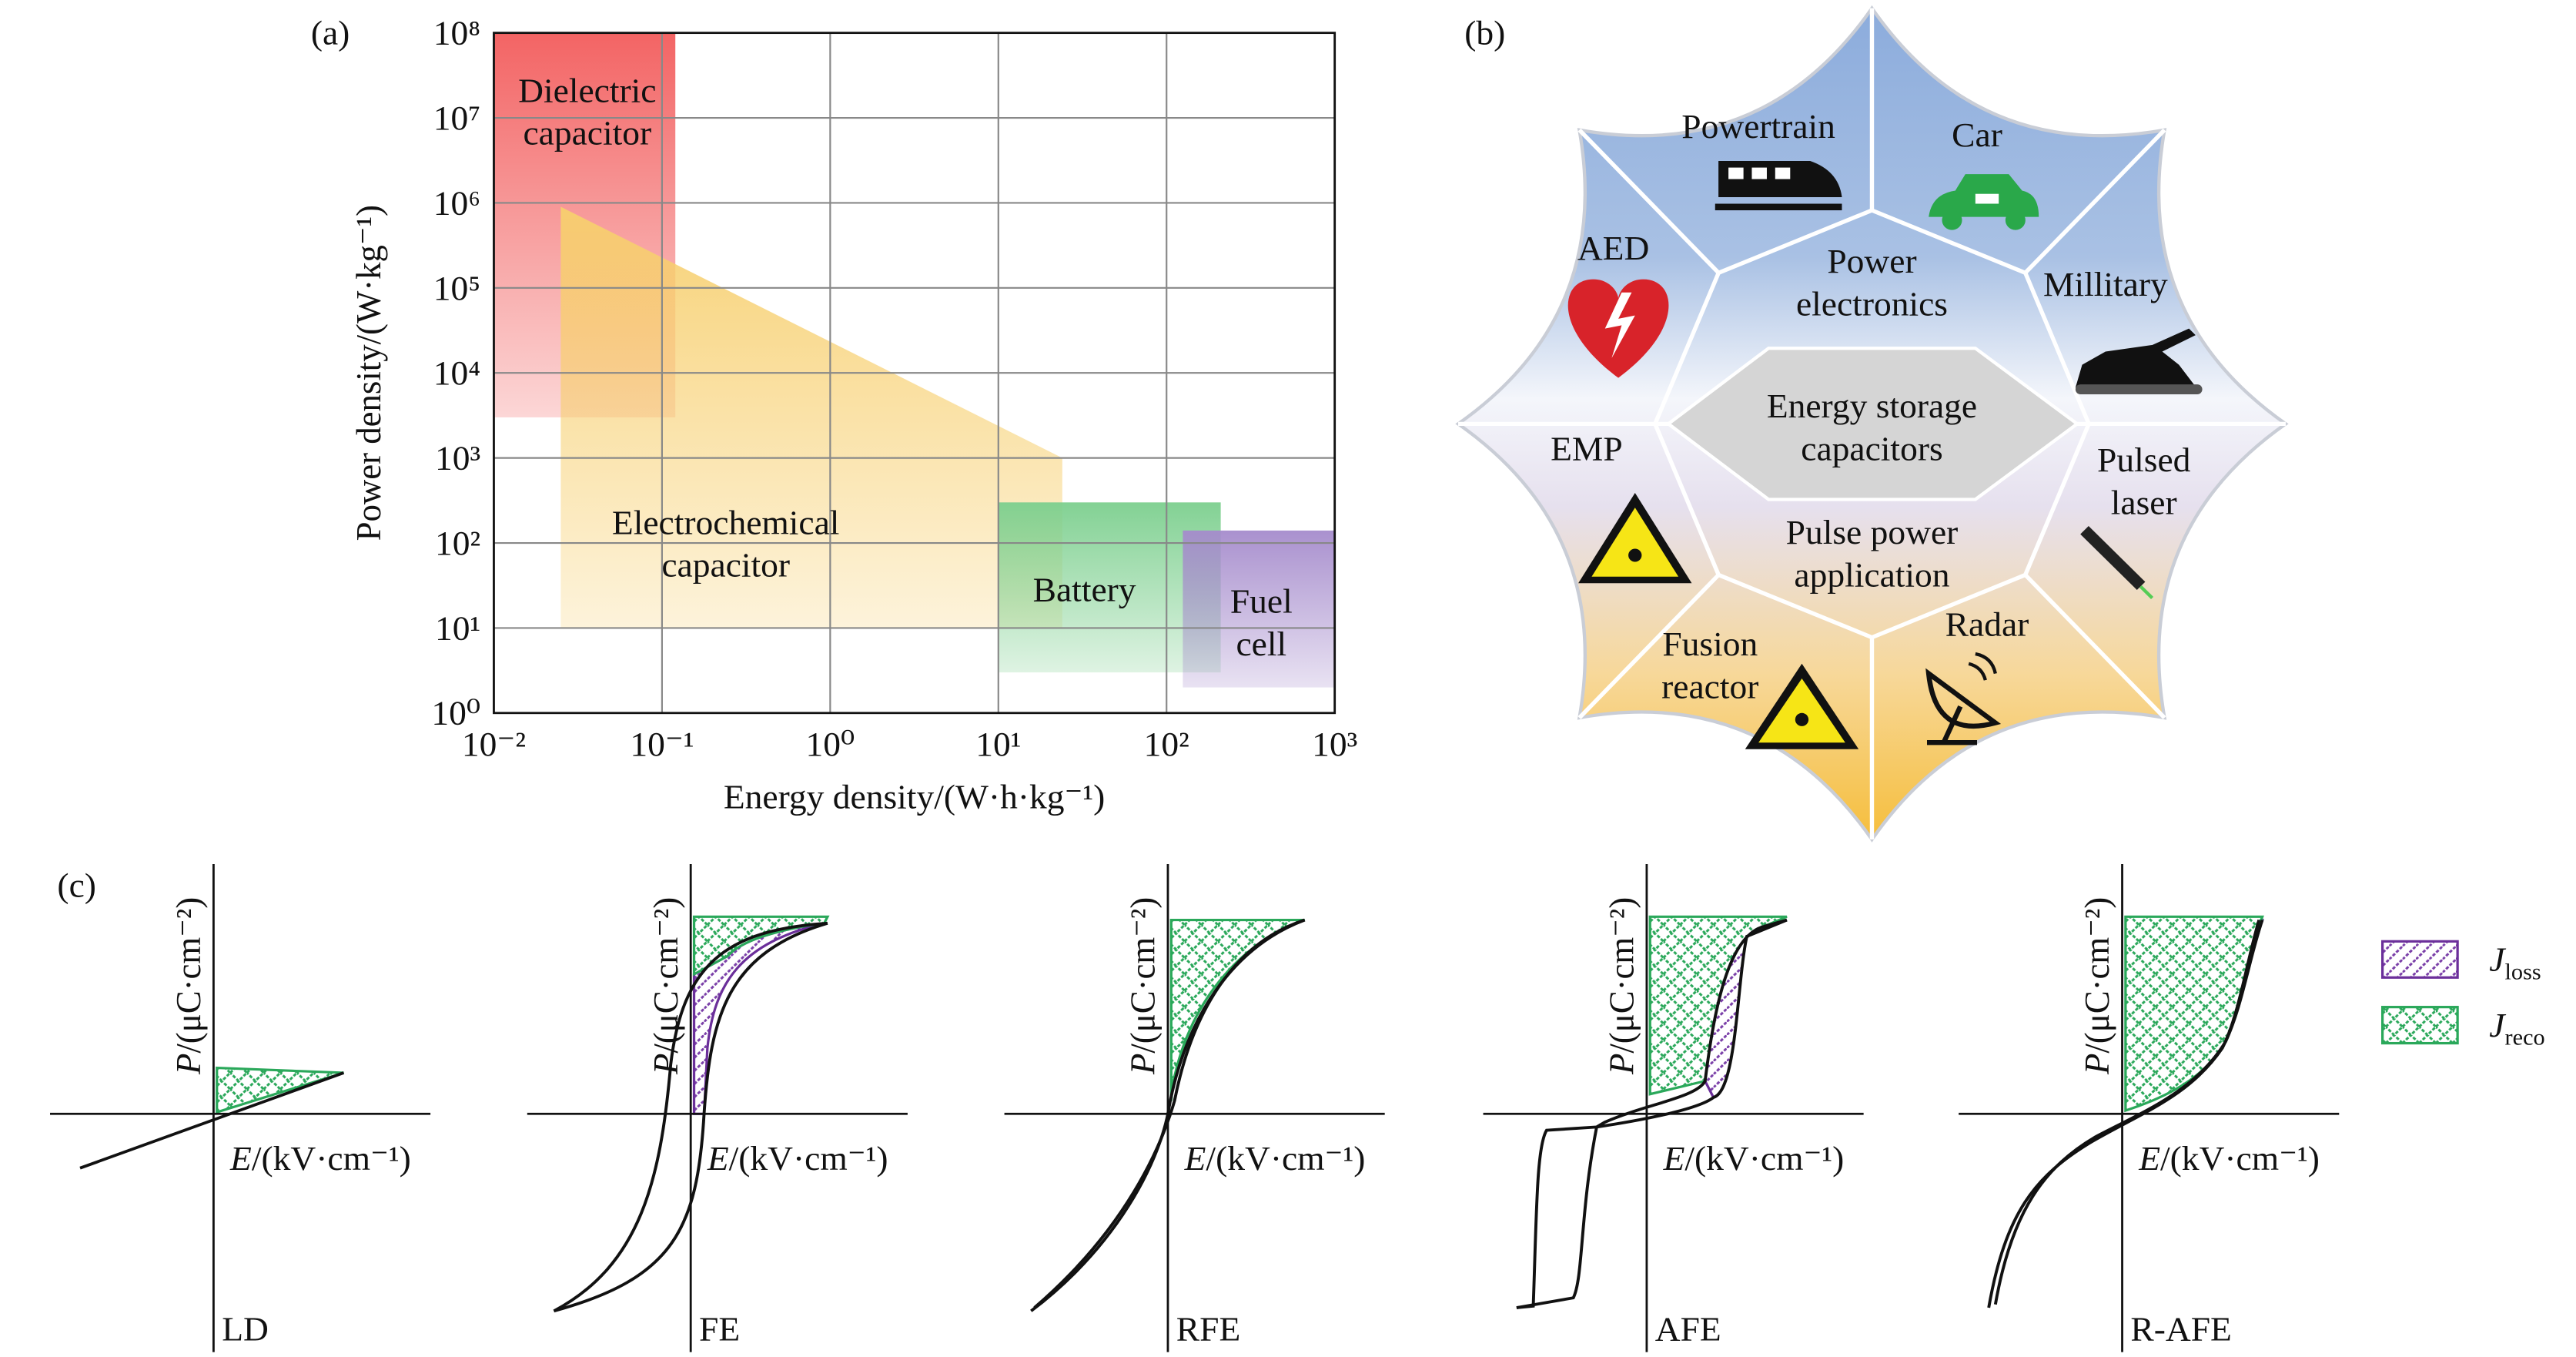 The height and width of the screenshot is (1357, 2576). Describe the element at coordinates (719, 1329) in the screenshot. I see `plot-label: FE` at that location.